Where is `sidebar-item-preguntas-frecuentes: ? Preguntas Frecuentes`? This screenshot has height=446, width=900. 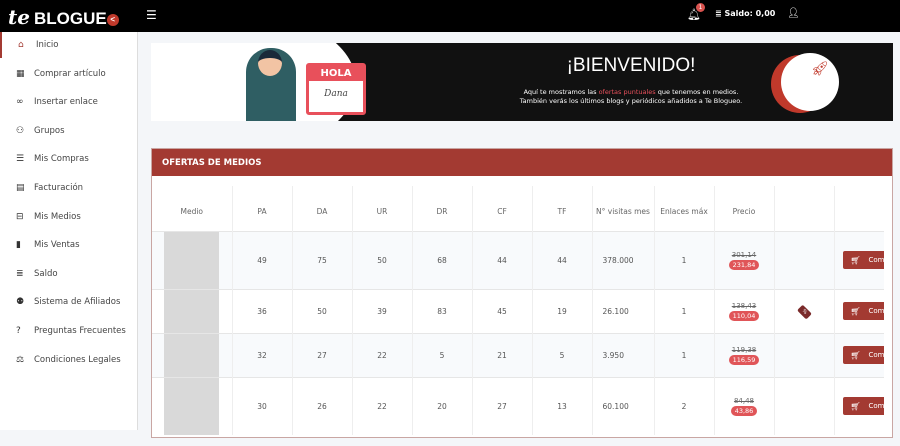
sidebar-item-preguntas-frecuentes: ? Preguntas Frecuentes is located at coordinates (68, 331).